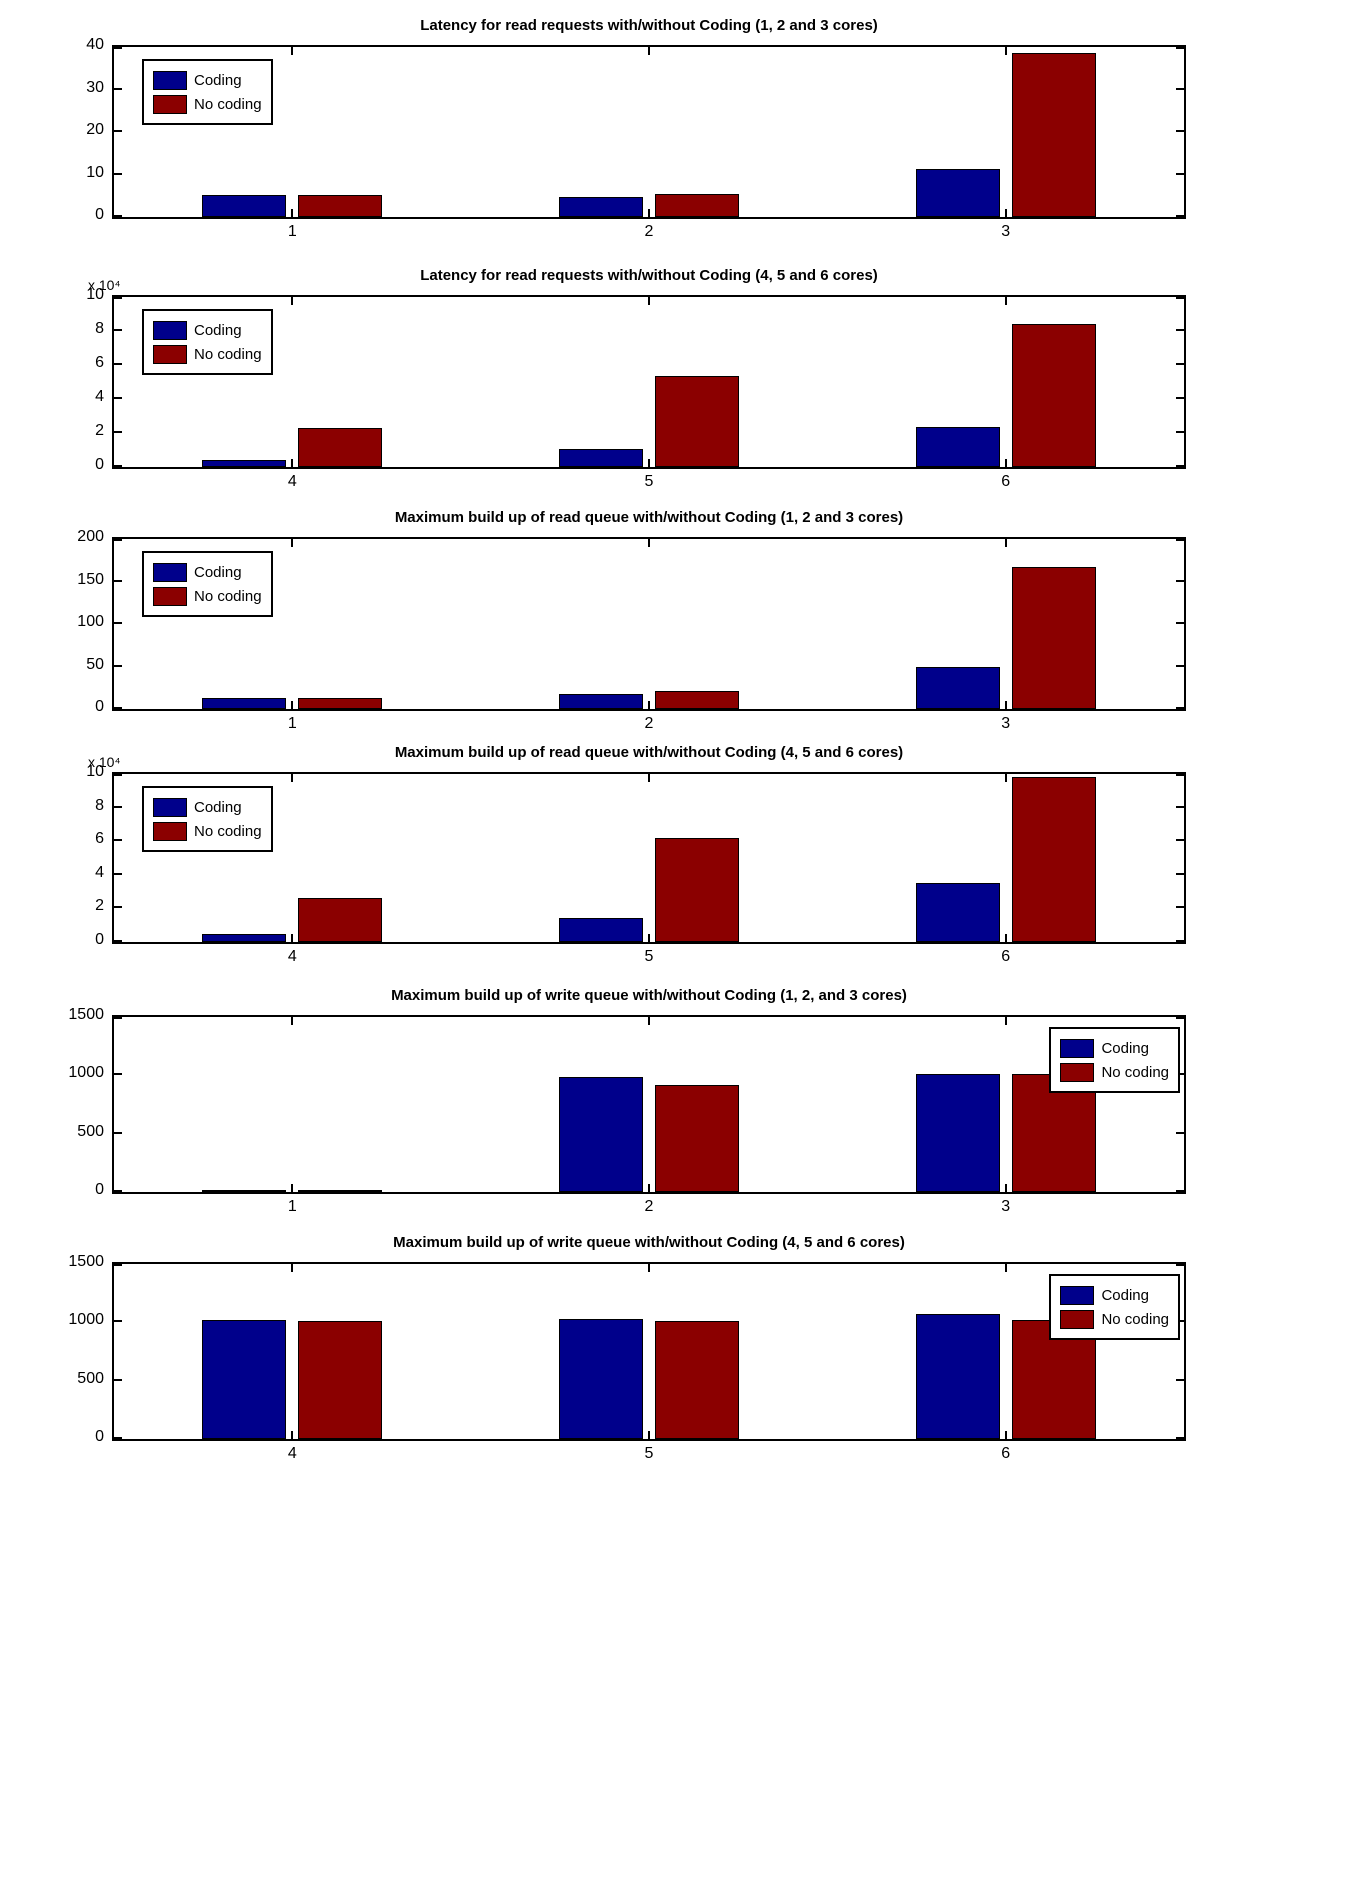  What do you see at coordinates (1006, 1453) in the screenshot?
I see `x-axis-tick-label: 6` at bounding box center [1006, 1453].